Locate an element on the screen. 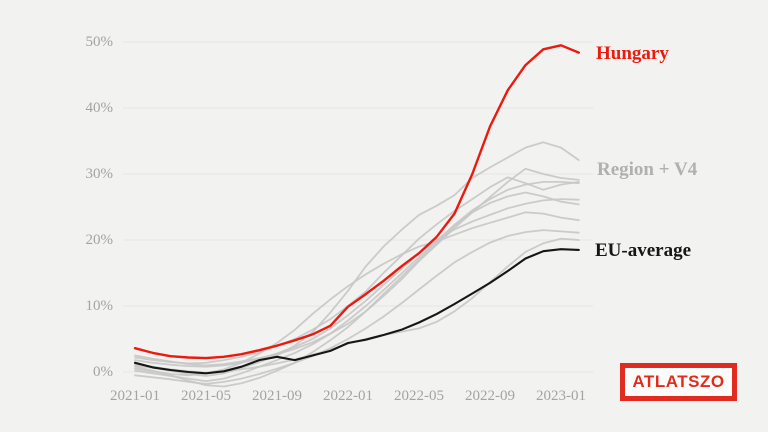  y-tick-label-0: 0% is located at coordinates (103, 372).